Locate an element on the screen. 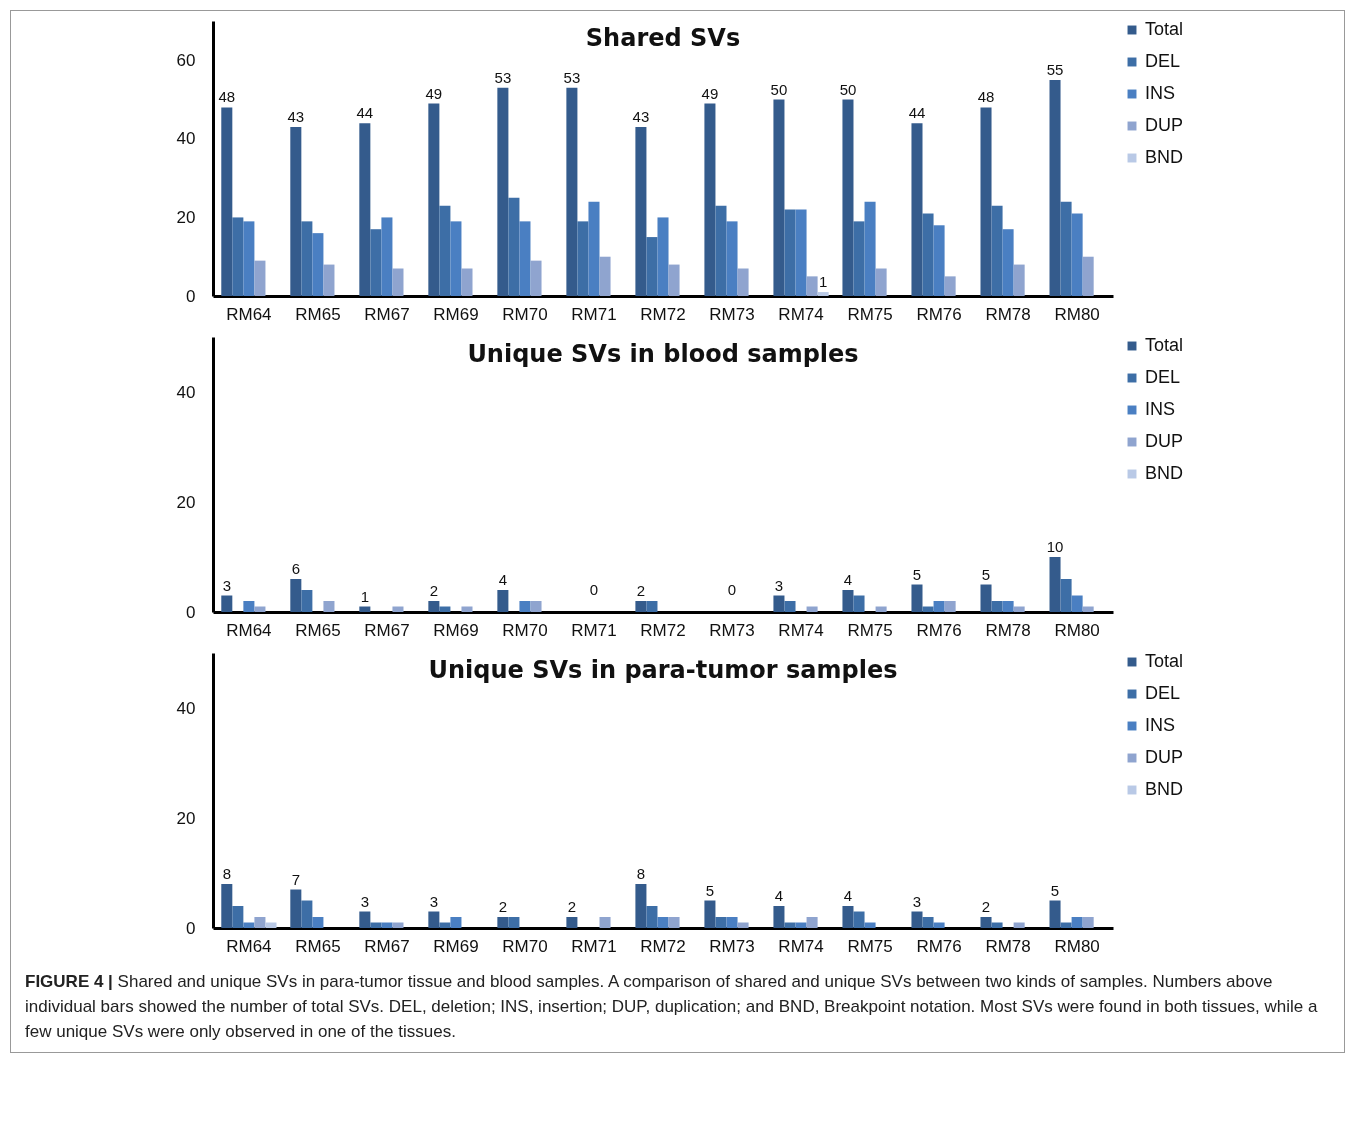  x-tick-label: RM73 is located at coordinates (732, 314).